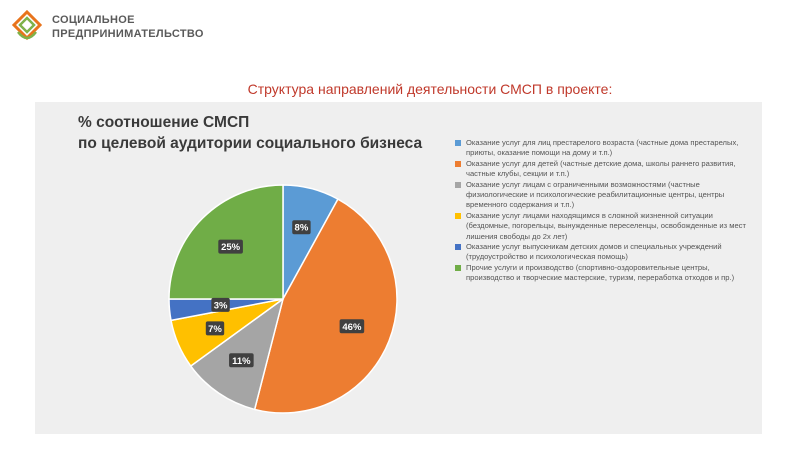 This screenshot has width=800, height=450. I want to click on data-label-1: 46%, so click(352, 327).